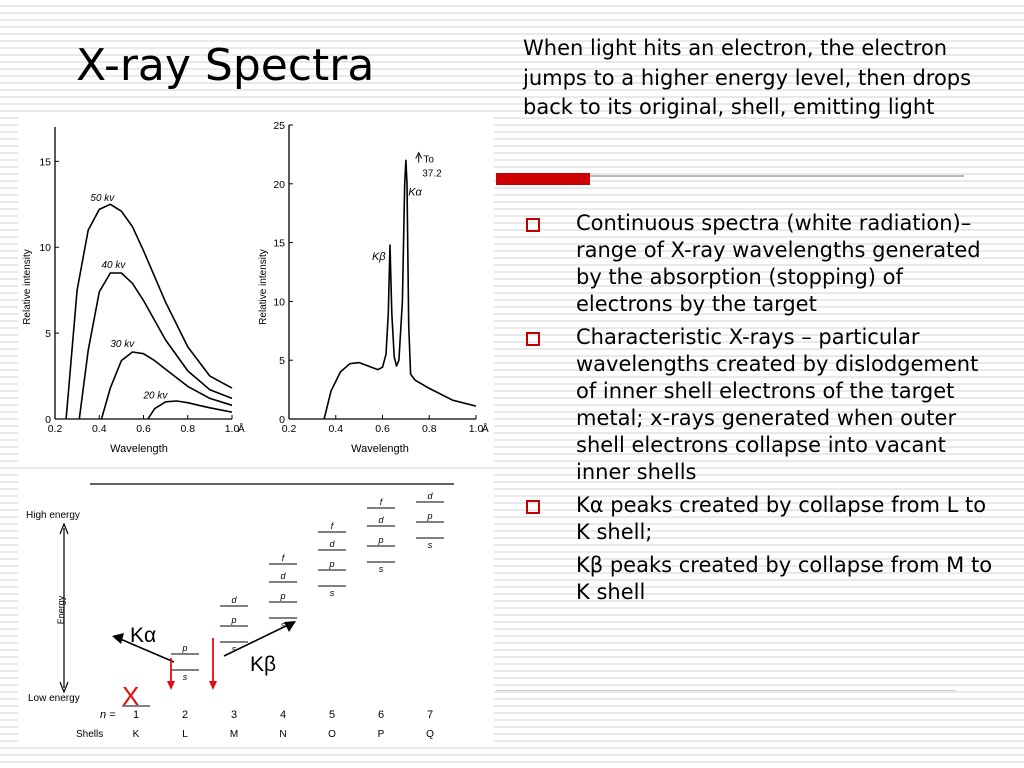  I want to click on k-alpha-arrow-line, so click(146, 650).